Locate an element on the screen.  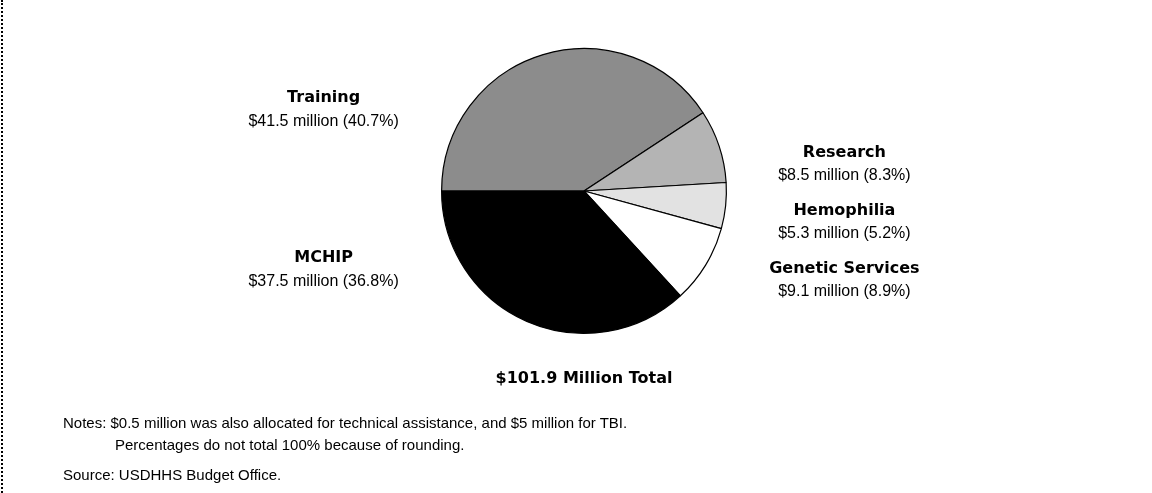
slice-label: Research is located at coordinates (844, 152).